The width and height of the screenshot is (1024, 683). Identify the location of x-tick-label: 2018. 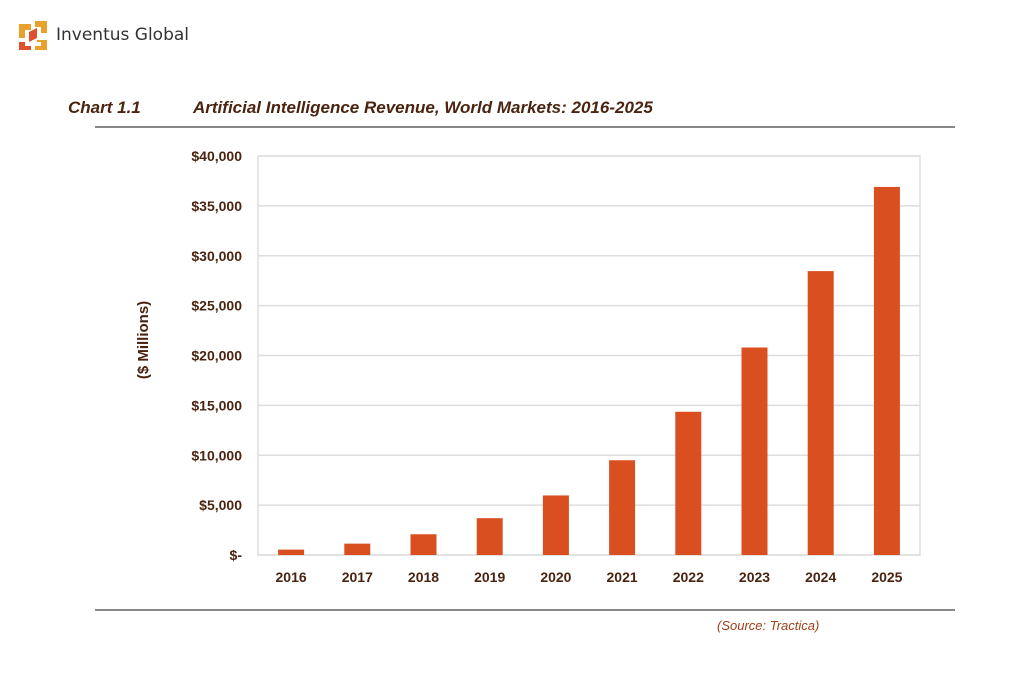
(423, 577).